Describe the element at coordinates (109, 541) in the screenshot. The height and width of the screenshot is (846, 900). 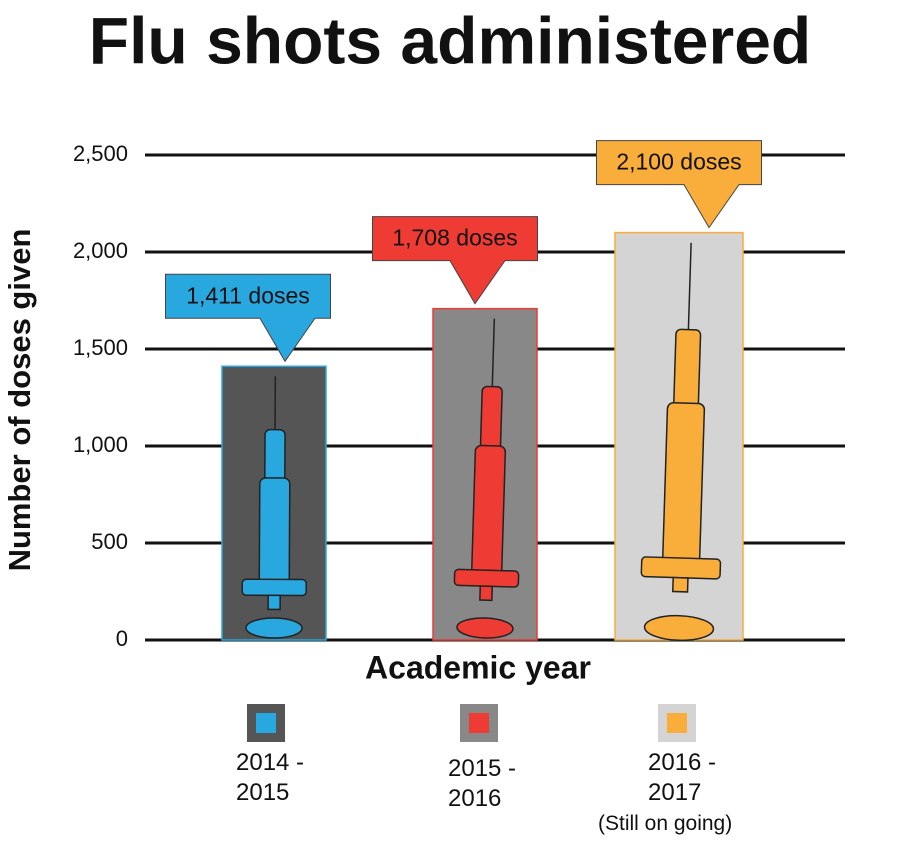
I see `y-tick-label: 500` at that location.